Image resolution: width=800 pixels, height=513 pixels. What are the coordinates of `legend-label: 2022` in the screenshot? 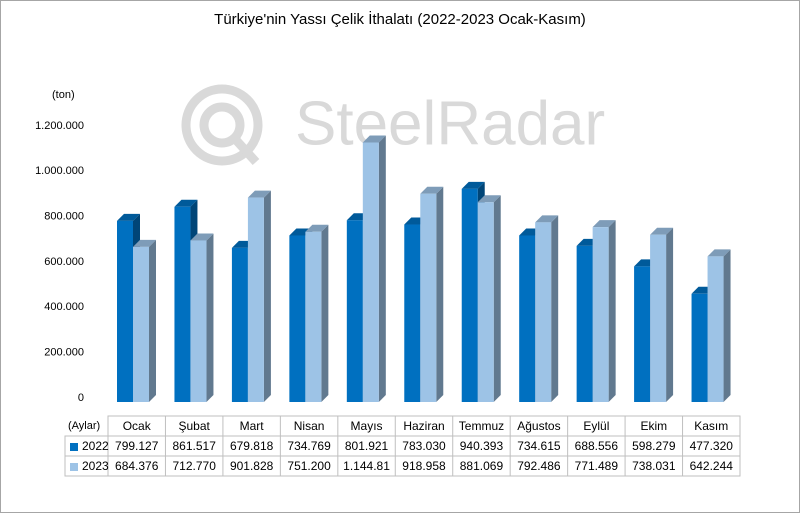 It's located at (95, 446).